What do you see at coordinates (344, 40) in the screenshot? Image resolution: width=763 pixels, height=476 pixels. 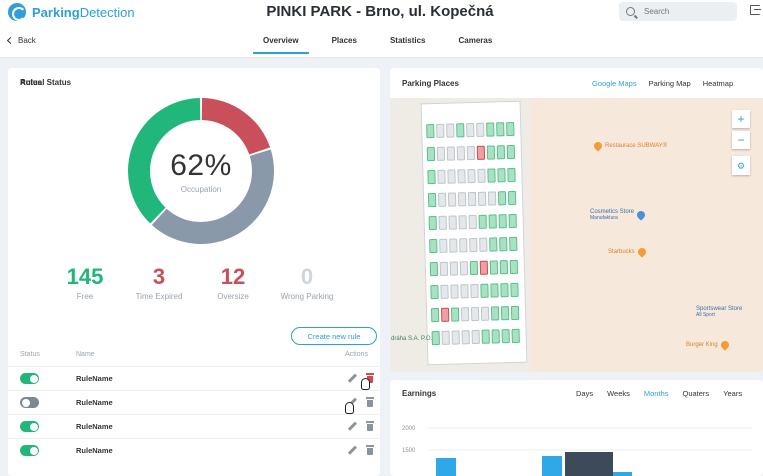 I see `tab-places: Places` at bounding box center [344, 40].